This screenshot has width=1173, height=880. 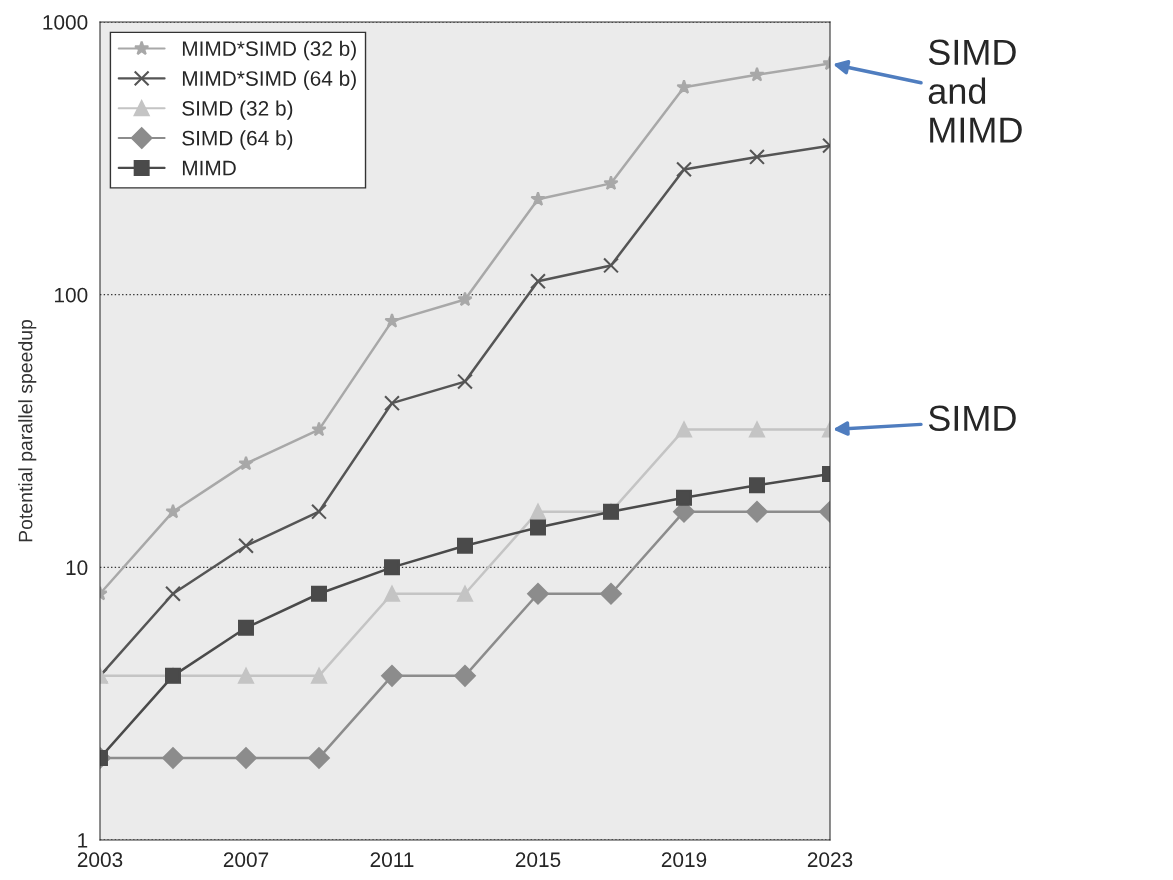 I want to click on legend-label: MIMD*SIMD (64 b), so click(x=269, y=80).